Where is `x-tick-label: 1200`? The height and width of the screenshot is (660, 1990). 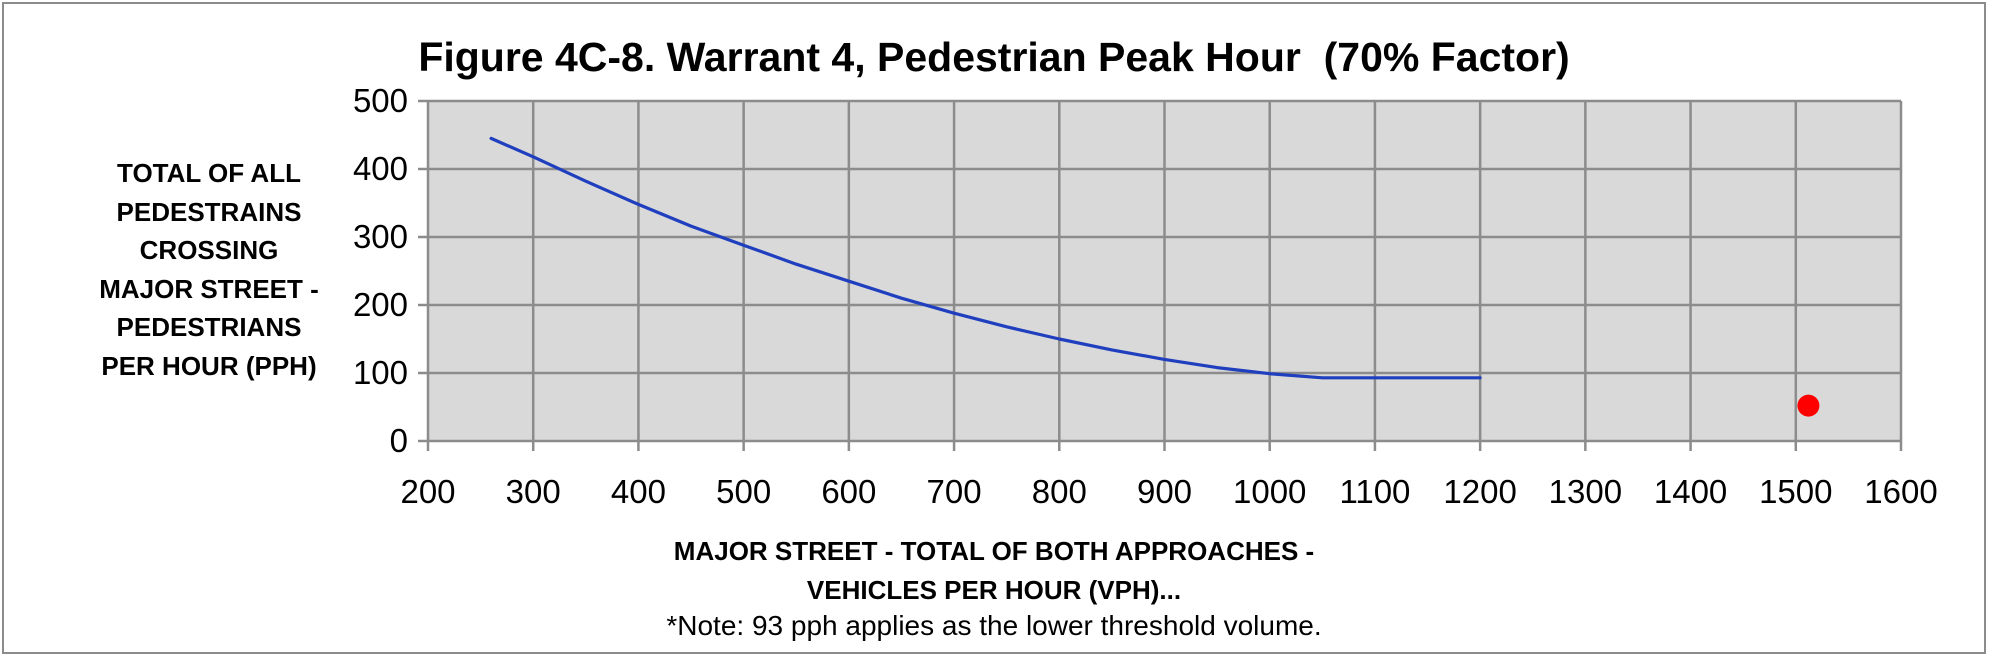 x-tick-label: 1200 is located at coordinates (1479, 491).